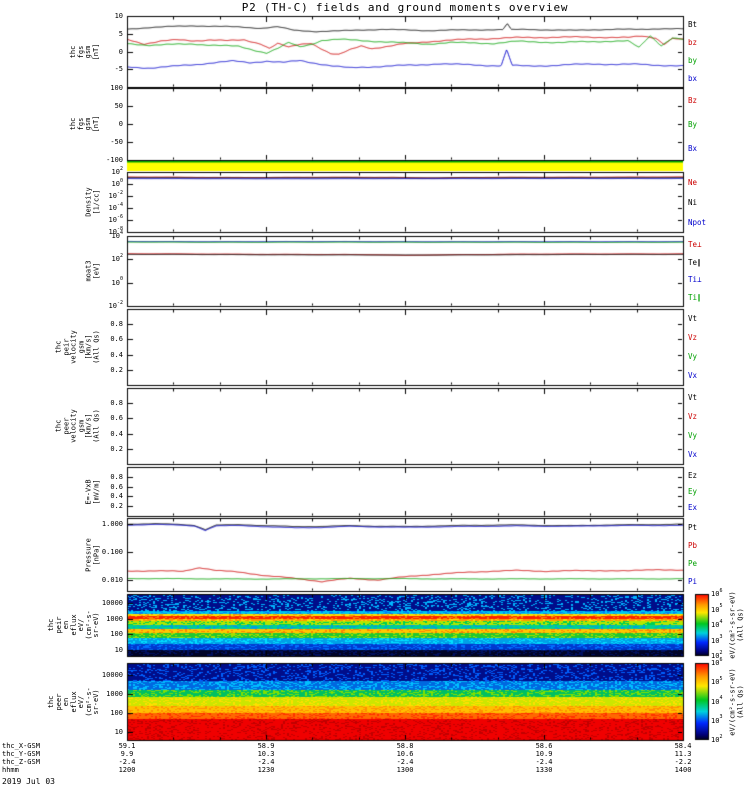  Describe the element at coordinates (93, 195) in the screenshot. I see `ytick-density-2: 10-2` at that location.